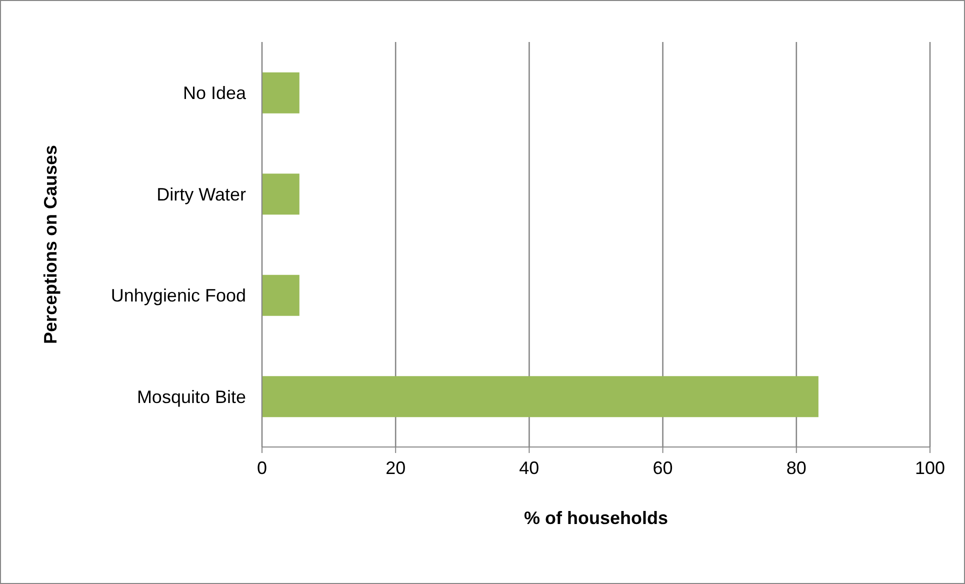 Image resolution: width=965 pixels, height=584 pixels. Describe the element at coordinates (396, 468) in the screenshot. I see `x-tick-label: 20` at that location.